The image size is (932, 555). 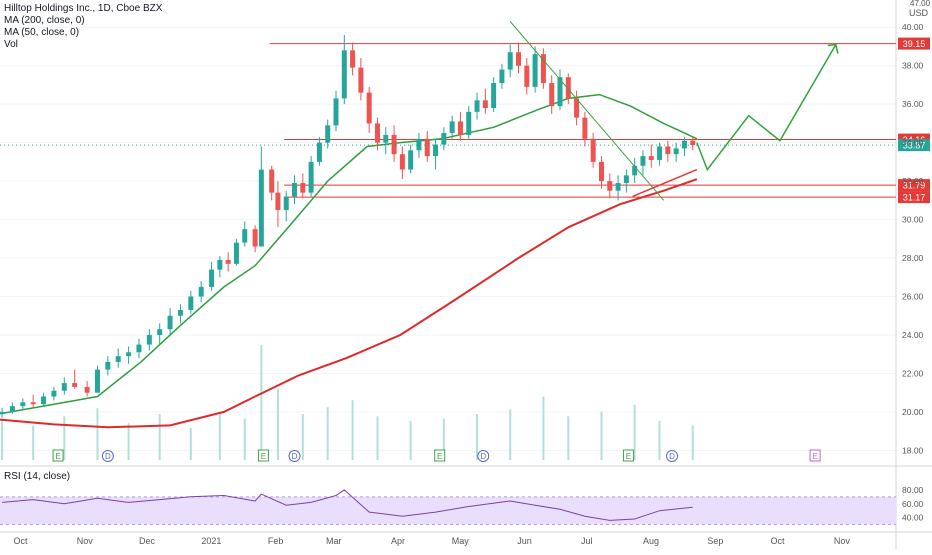 What do you see at coordinates (674, 111) in the screenshot?
I see `drawings` at bounding box center [674, 111].